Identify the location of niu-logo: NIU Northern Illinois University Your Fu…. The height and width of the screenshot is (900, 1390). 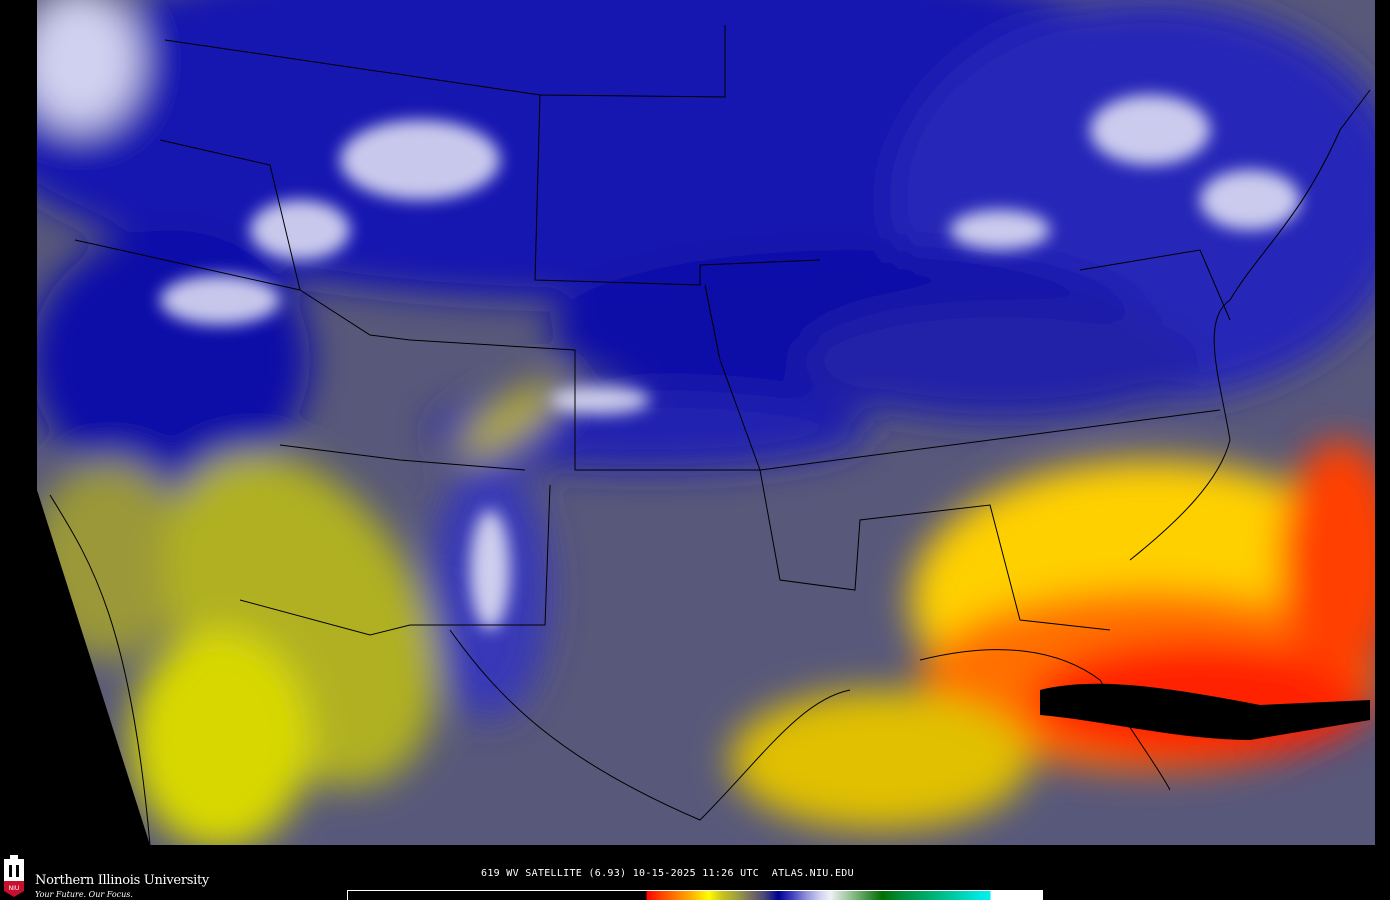
(117, 877).